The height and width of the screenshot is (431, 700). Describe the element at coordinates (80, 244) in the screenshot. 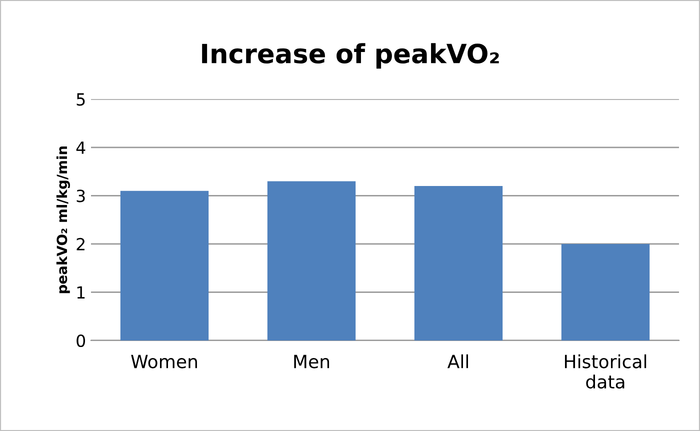

I see `y-tick-label: 2` at that location.